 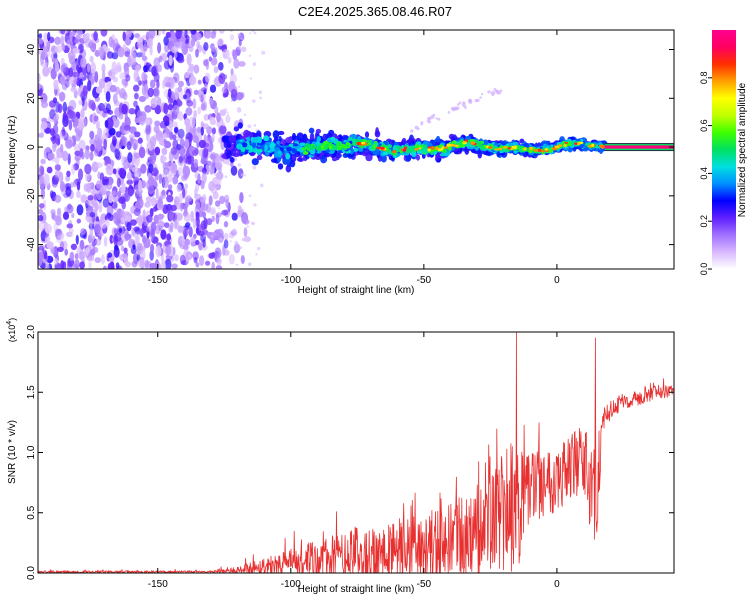 What do you see at coordinates (291, 584) in the screenshot?
I see `x-tick-label: -100` at bounding box center [291, 584].